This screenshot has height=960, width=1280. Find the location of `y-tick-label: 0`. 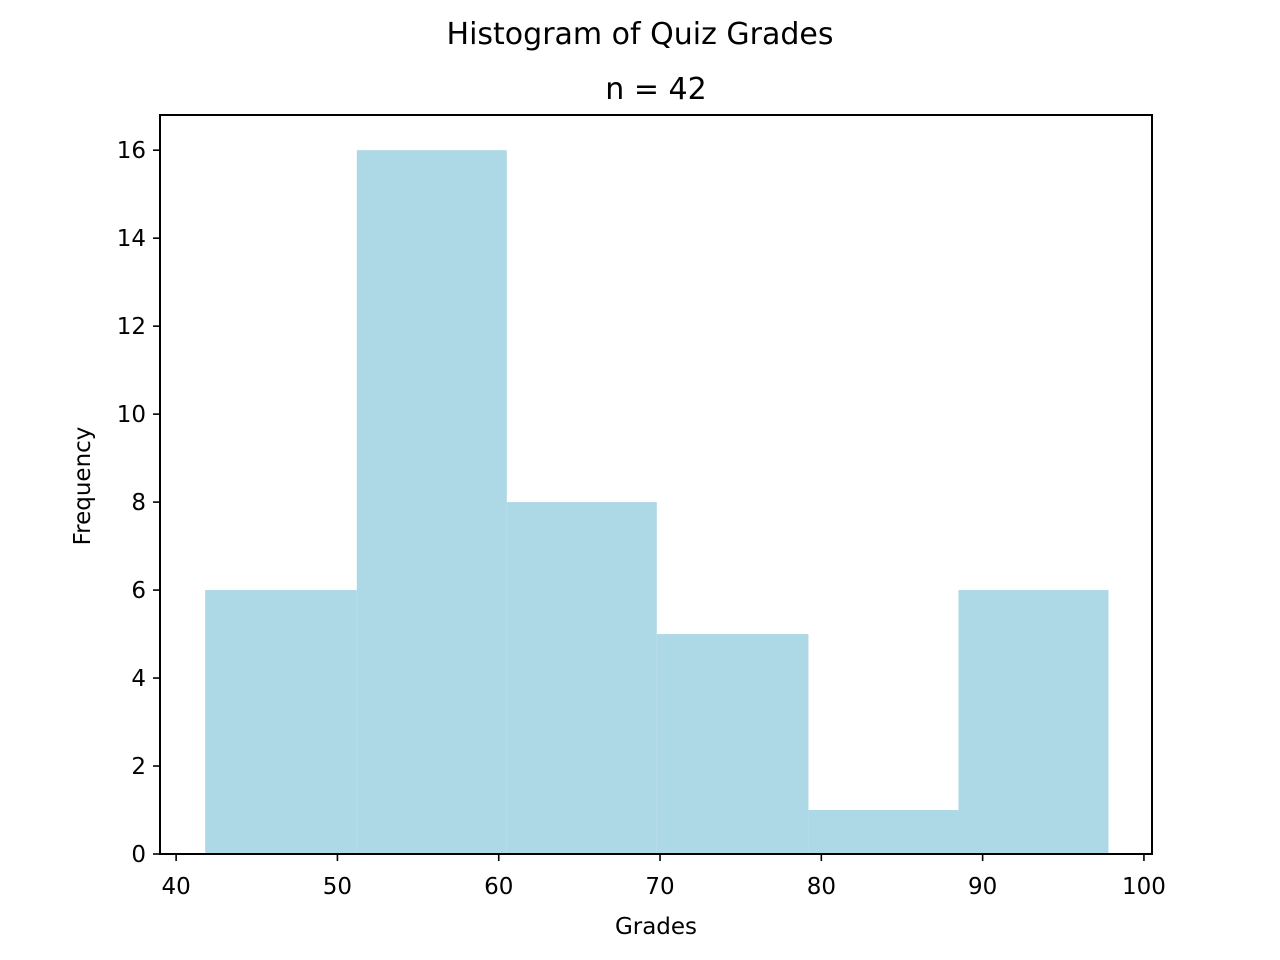

y-tick-label: 0 is located at coordinates (138, 855).